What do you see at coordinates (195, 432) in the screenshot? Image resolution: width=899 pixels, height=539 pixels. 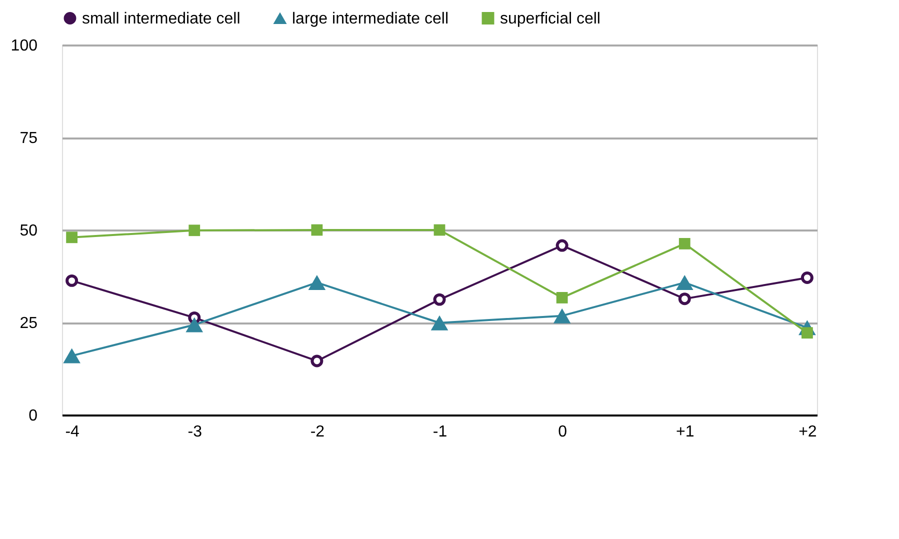 I see `x-tick-label: -3` at bounding box center [195, 432].